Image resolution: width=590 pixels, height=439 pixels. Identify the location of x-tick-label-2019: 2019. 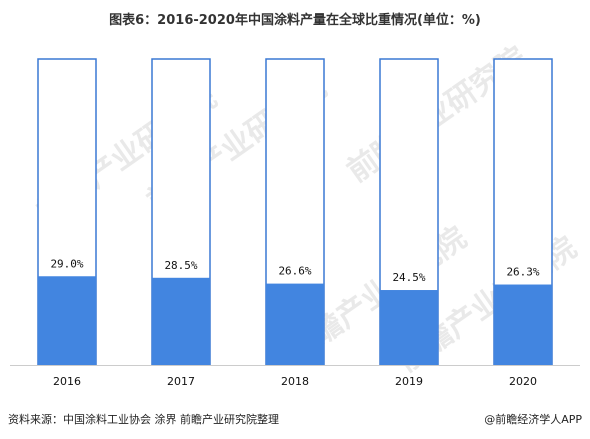
(409, 381).